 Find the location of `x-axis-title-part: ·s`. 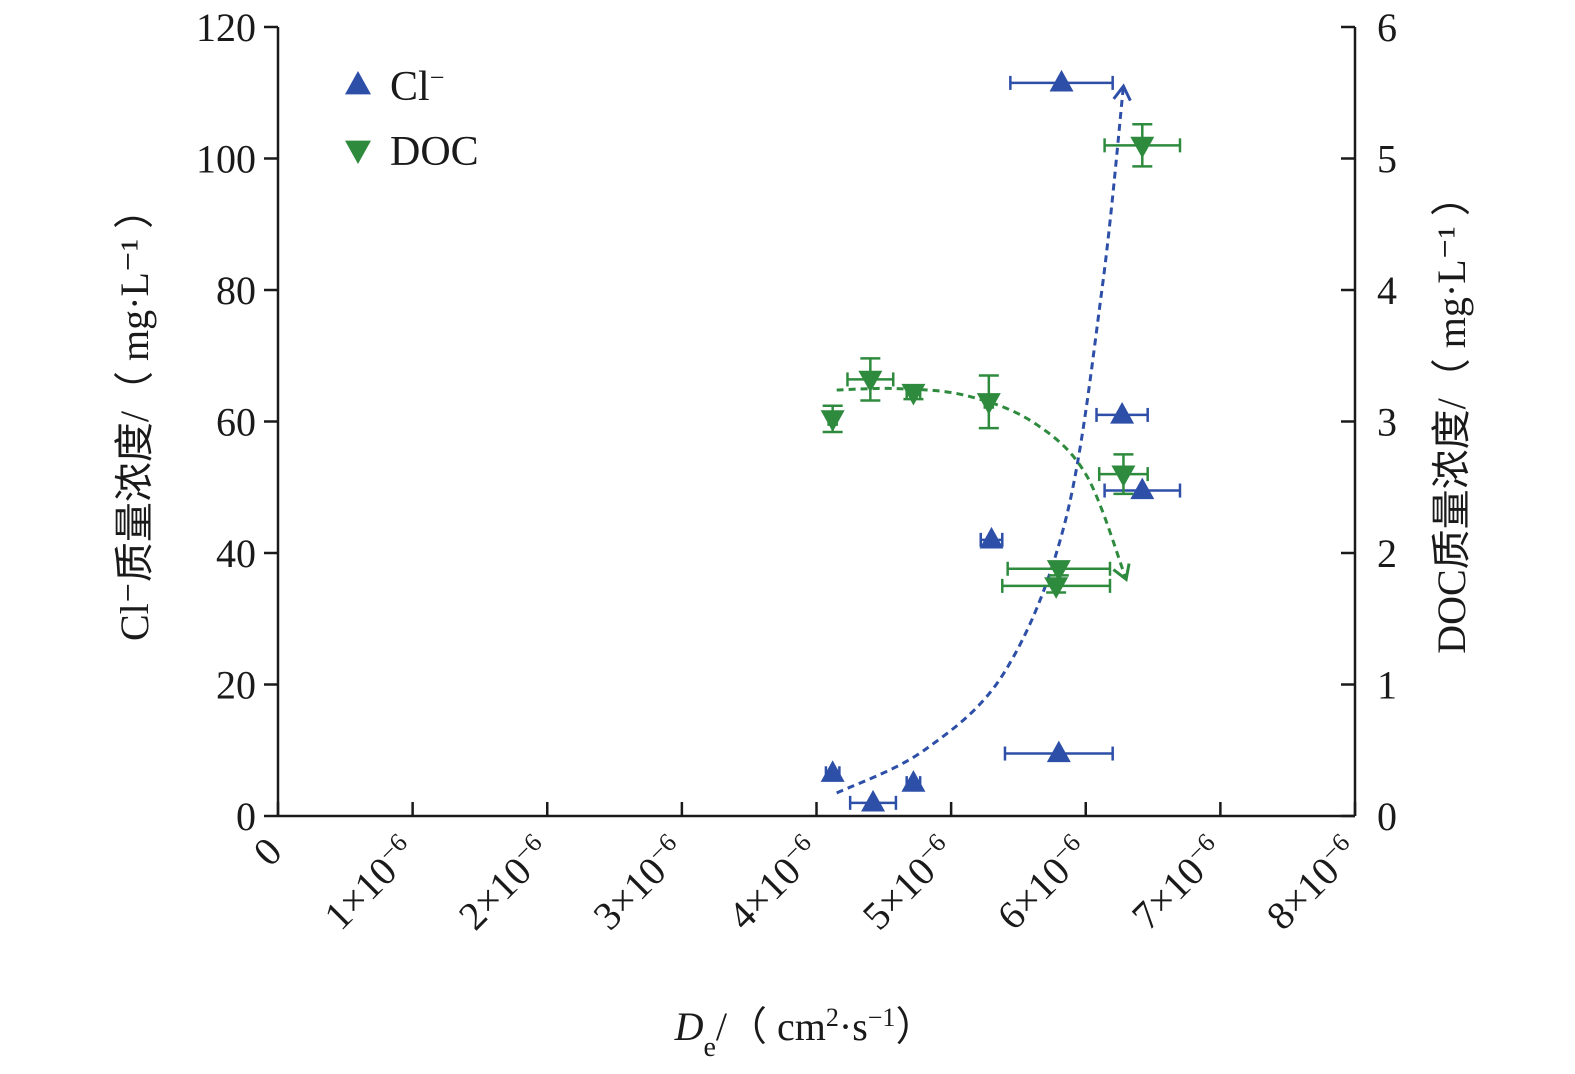

x-axis-title-part: ·s is located at coordinates (853, 1026).